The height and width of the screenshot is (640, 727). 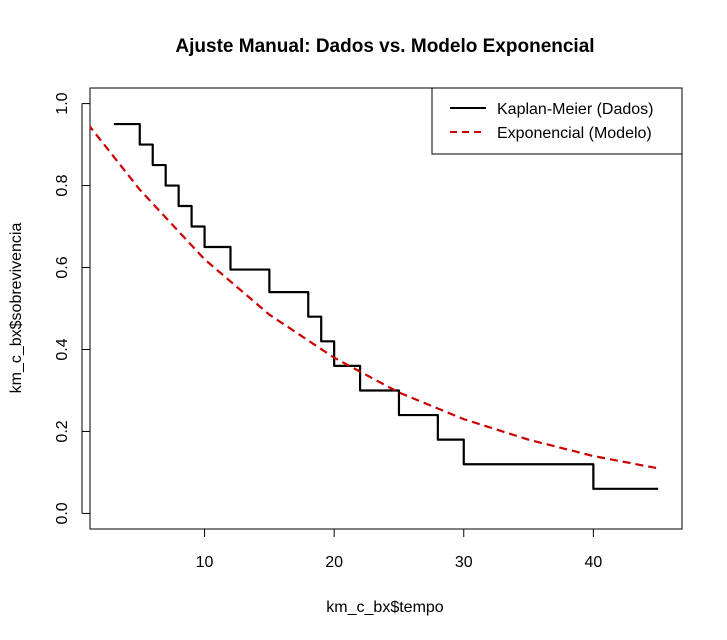 What do you see at coordinates (62, 103) in the screenshot?
I see `y-tick-label: 1.0` at bounding box center [62, 103].